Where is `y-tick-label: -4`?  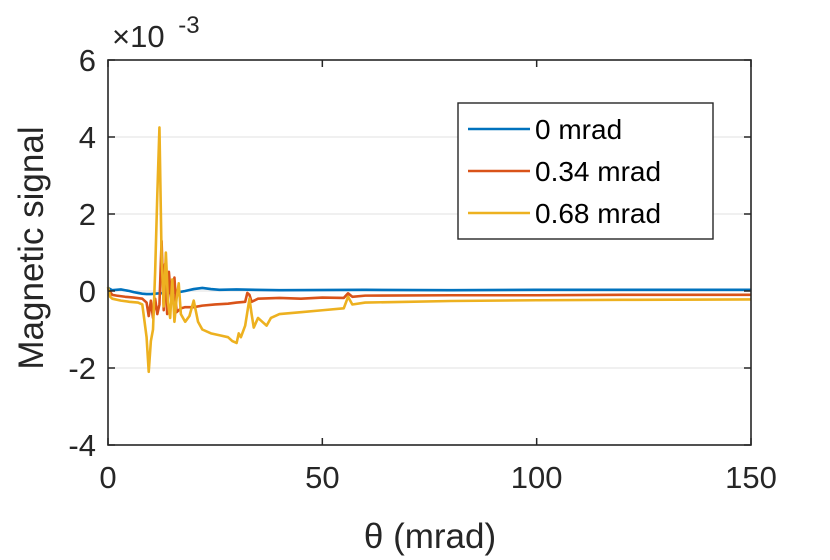
y-tick-label: -4 is located at coordinates (82, 445).